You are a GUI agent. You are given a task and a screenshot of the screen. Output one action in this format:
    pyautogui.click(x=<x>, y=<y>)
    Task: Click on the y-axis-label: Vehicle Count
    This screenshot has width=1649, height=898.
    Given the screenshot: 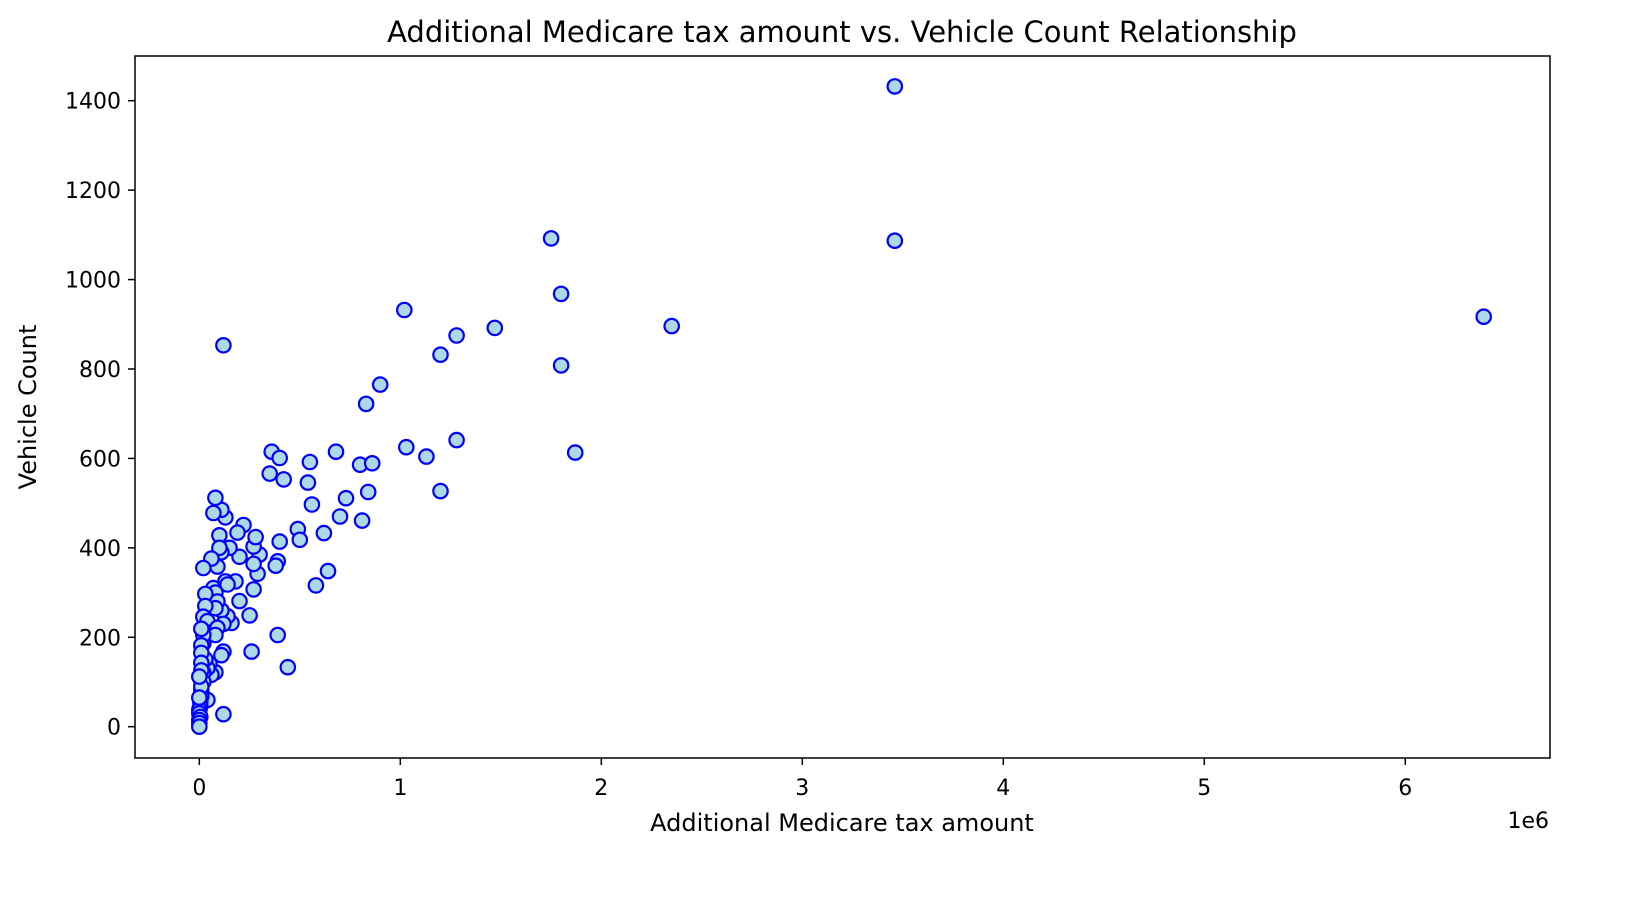 What is the action you would take?
    pyautogui.click(x=28, y=407)
    